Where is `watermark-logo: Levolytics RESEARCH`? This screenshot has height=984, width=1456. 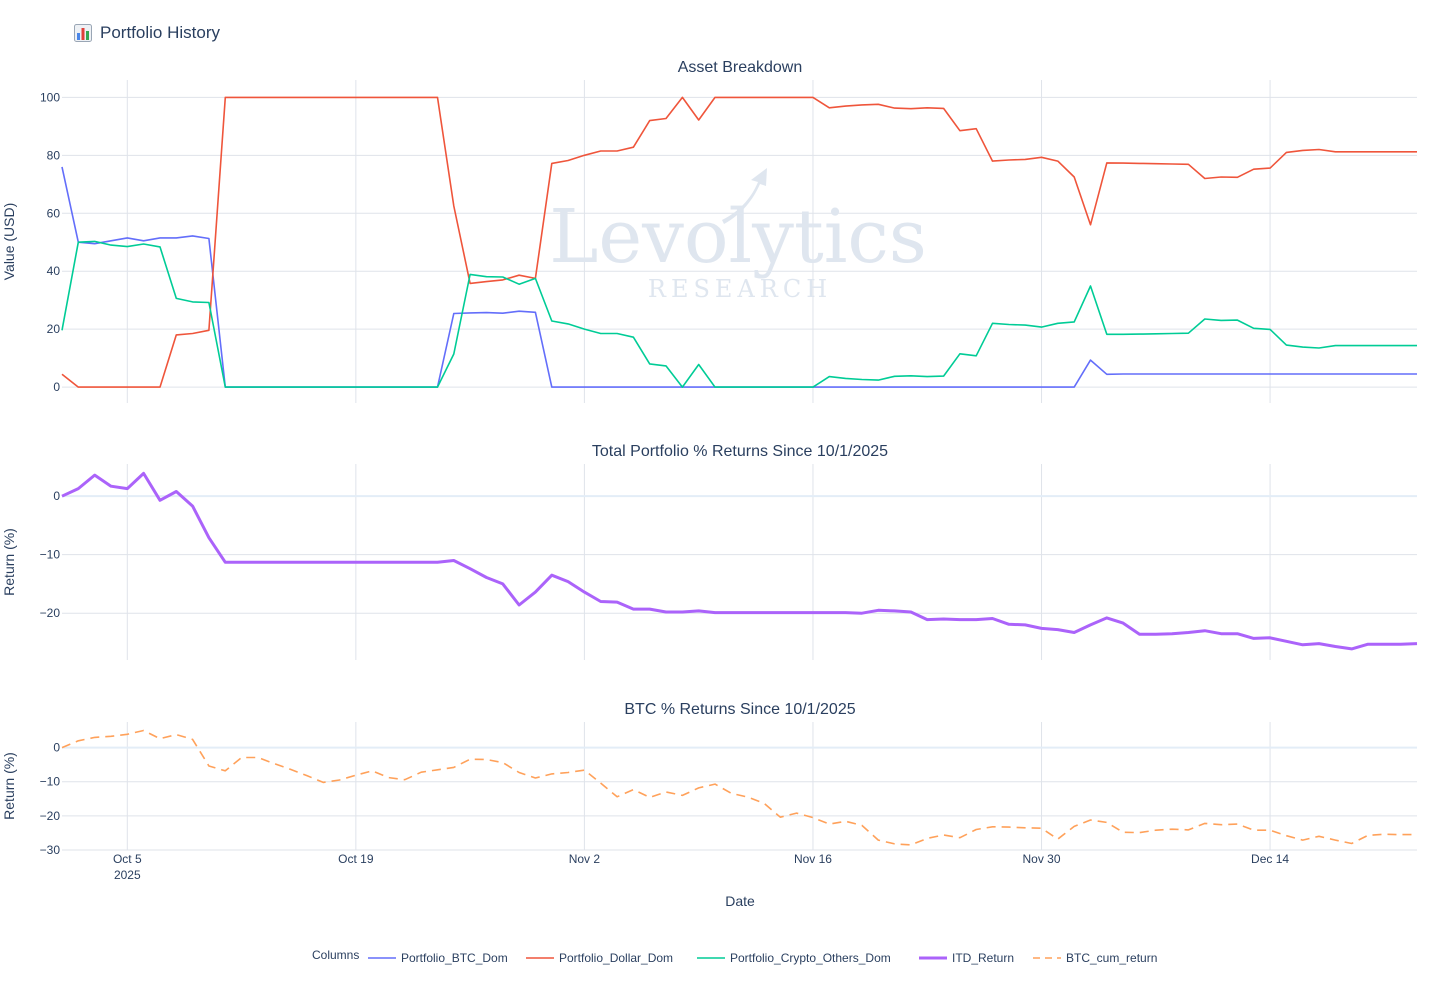
watermark-logo: Levolytics RESEARCH is located at coordinates (738, 235).